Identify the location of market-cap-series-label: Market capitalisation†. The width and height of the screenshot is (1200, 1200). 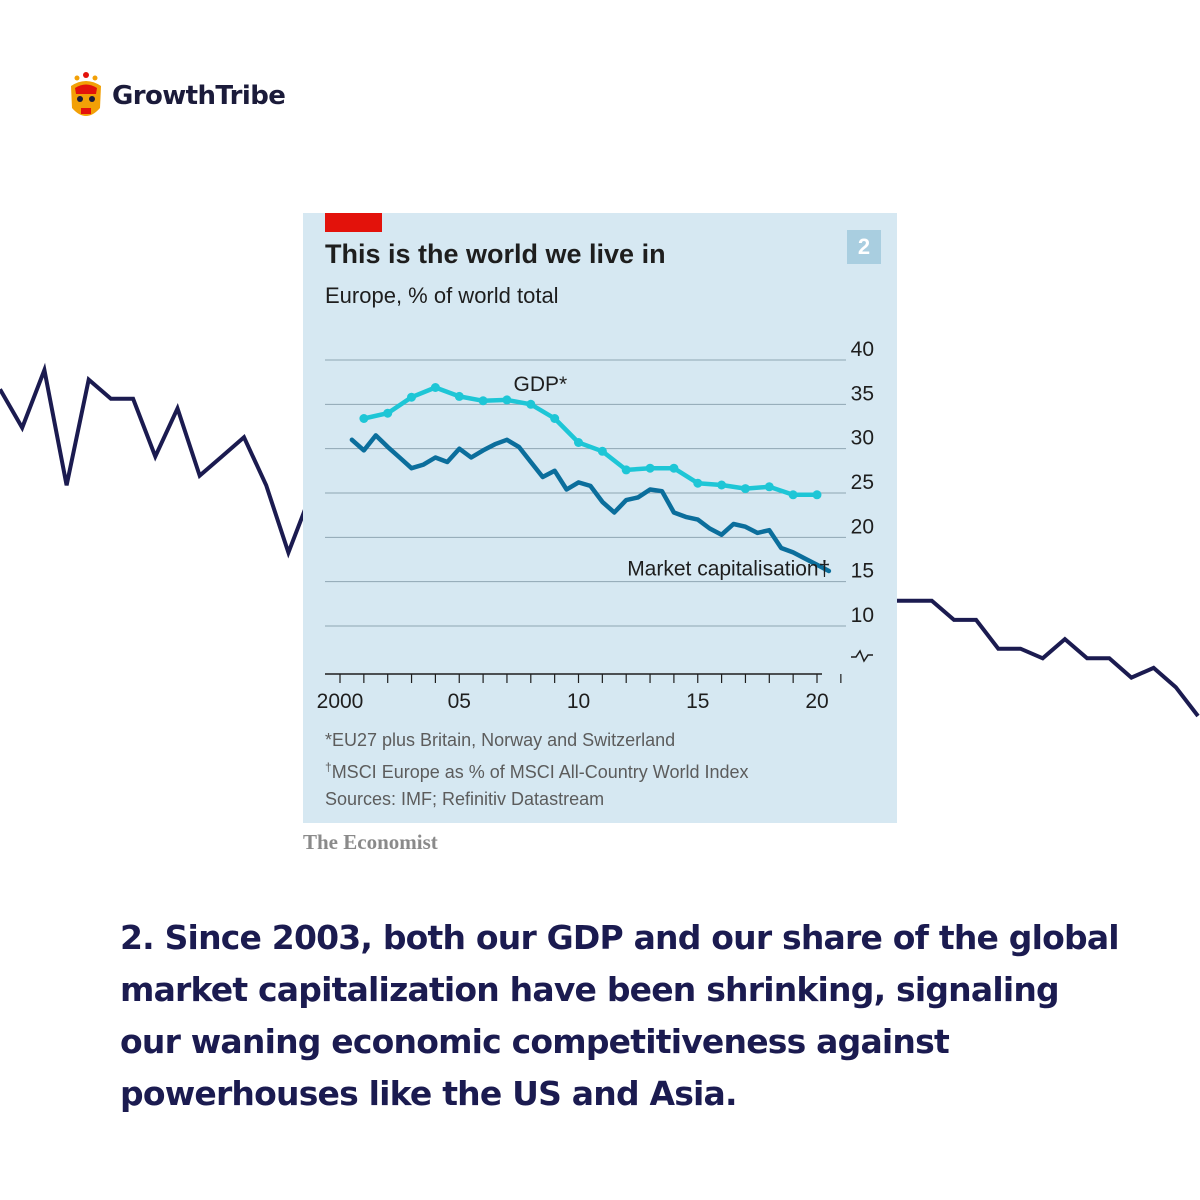
(728, 568).